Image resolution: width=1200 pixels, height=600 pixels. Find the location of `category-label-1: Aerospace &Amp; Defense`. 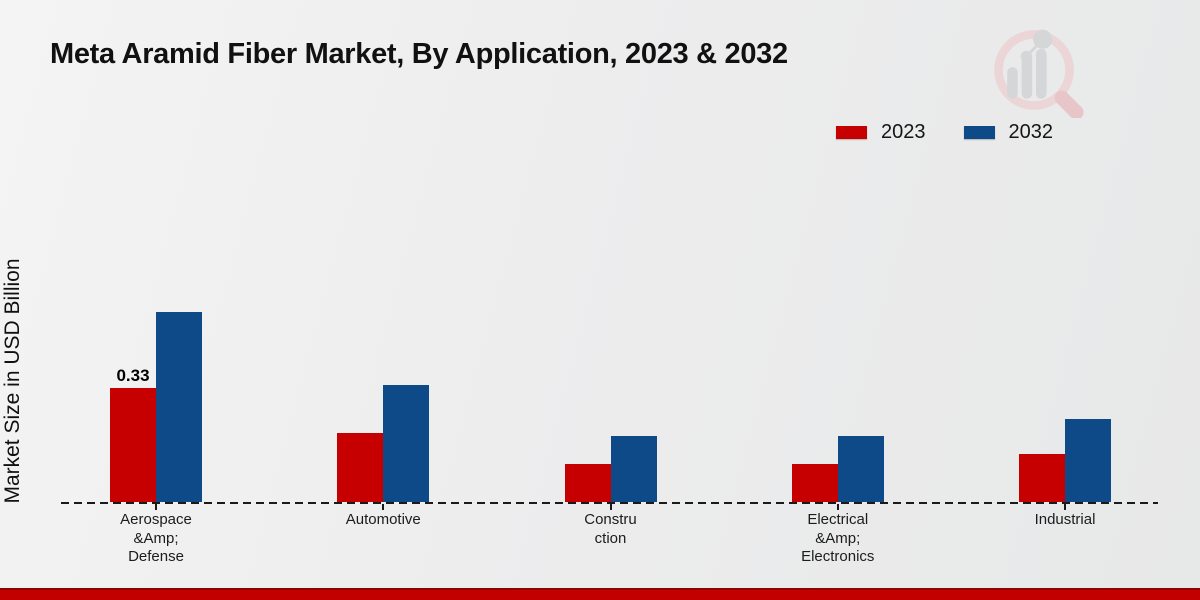

category-label-1: Aerospace &Amp; Defense is located at coordinates (156, 538).